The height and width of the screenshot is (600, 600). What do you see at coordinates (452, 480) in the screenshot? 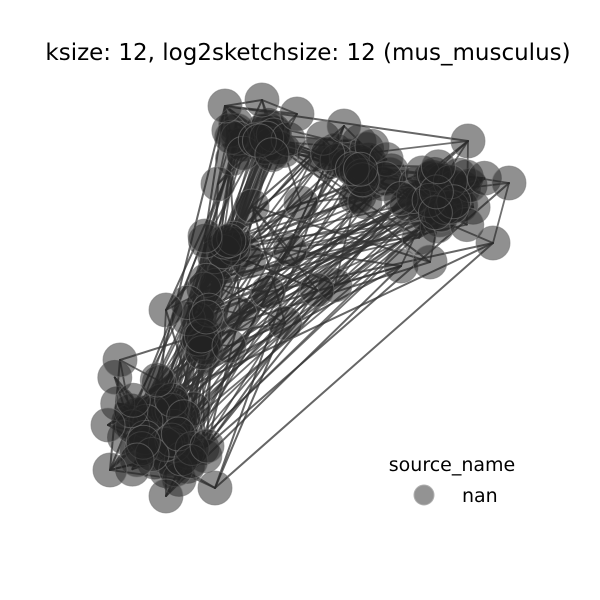
I see `legend: source_name nan` at bounding box center [452, 480].